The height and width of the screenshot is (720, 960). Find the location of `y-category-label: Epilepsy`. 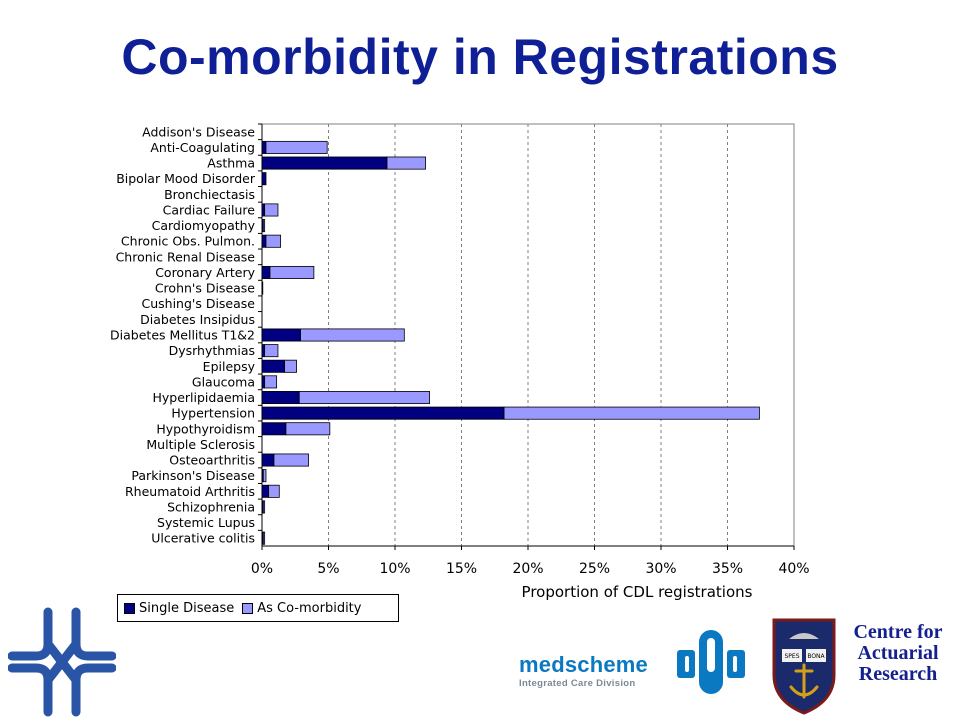

y-category-label: Epilepsy is located at coordinates (229, 366).